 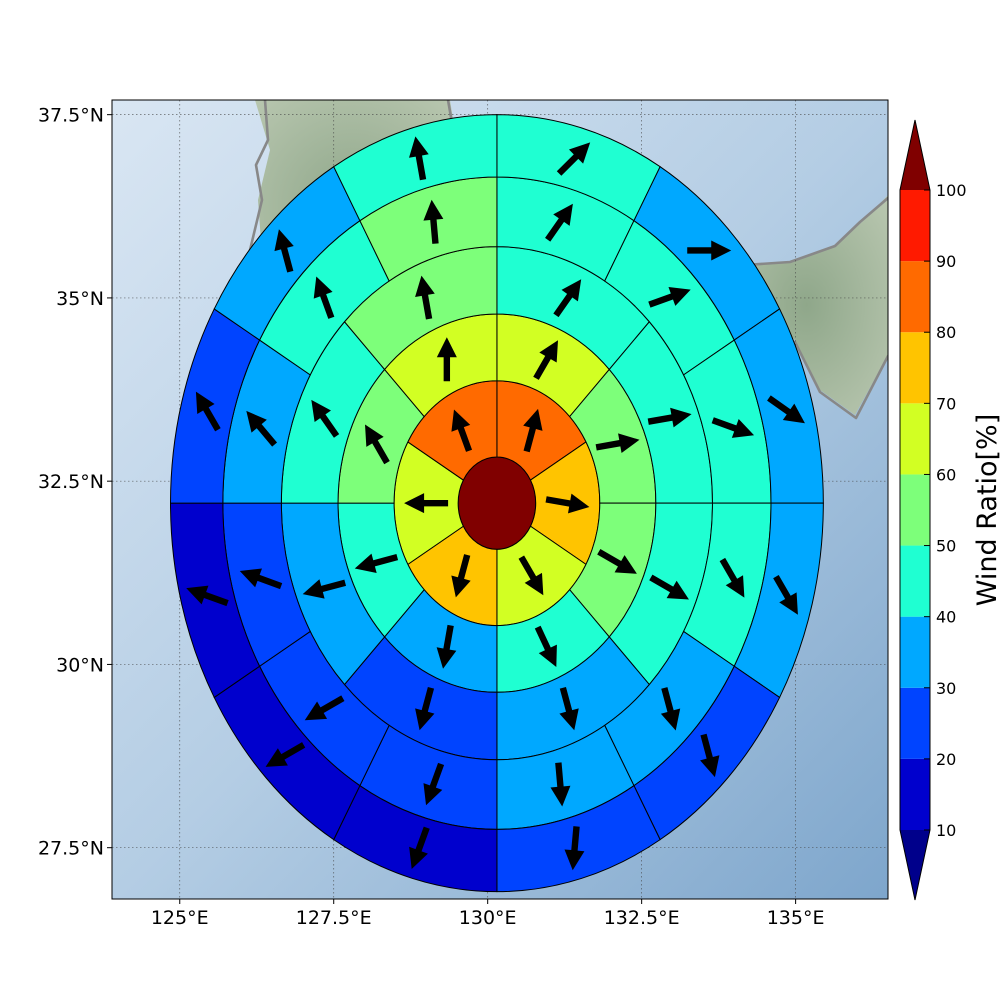 What do you see at coordinates (71, 116) in the screenshot?
I see `lat-tick-label: 37.5°N` at bounding box center [71, 116].